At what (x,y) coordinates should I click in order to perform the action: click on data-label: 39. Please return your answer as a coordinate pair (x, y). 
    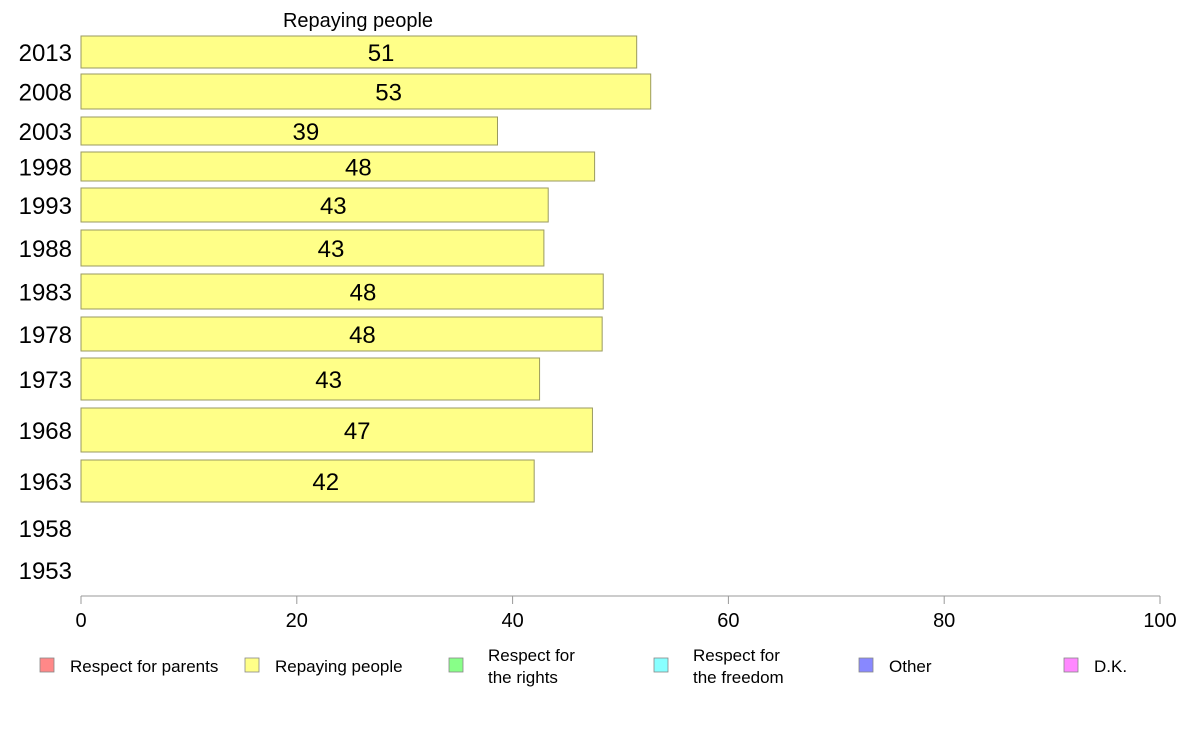
    Looking at the image, I should click on (306, 132).